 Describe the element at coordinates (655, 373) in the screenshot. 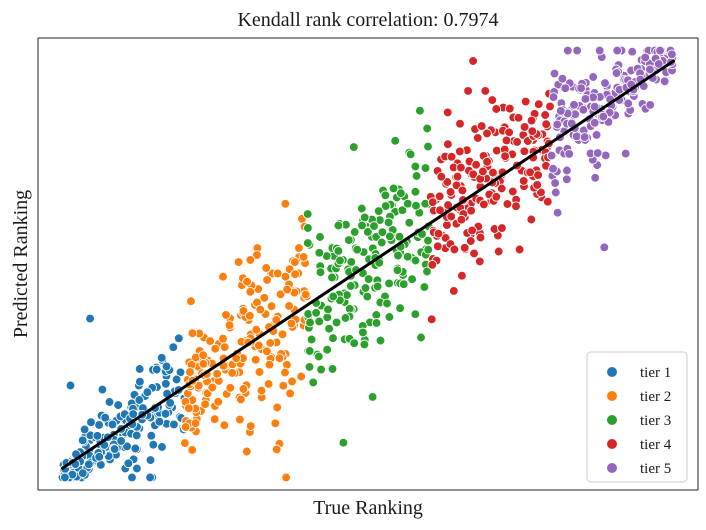

I see `legend-label-tier-1: tier 1` at that location.